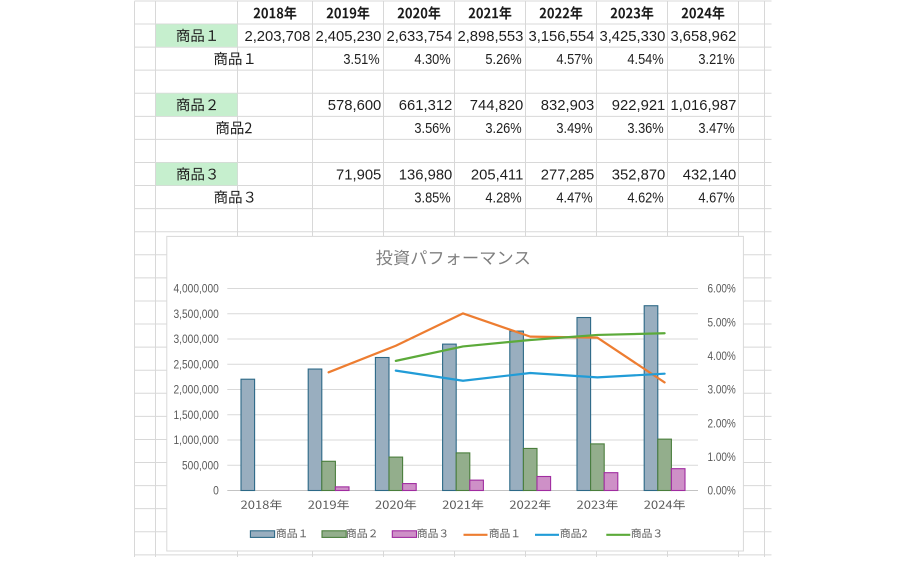  What do you see at coordinates (196, 315) in the screenshot?
I see `svg-text: 3,500,000` at bounding box center [196, 315].